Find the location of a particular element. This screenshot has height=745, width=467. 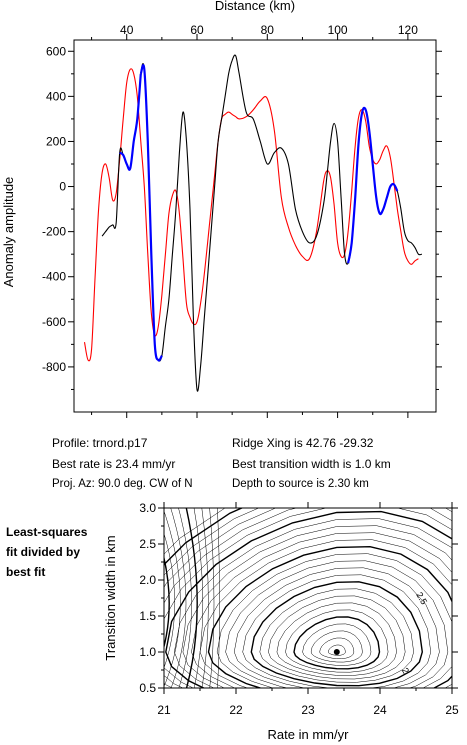

top-x-tick-label: 120 is located at coordinates (408, 30).